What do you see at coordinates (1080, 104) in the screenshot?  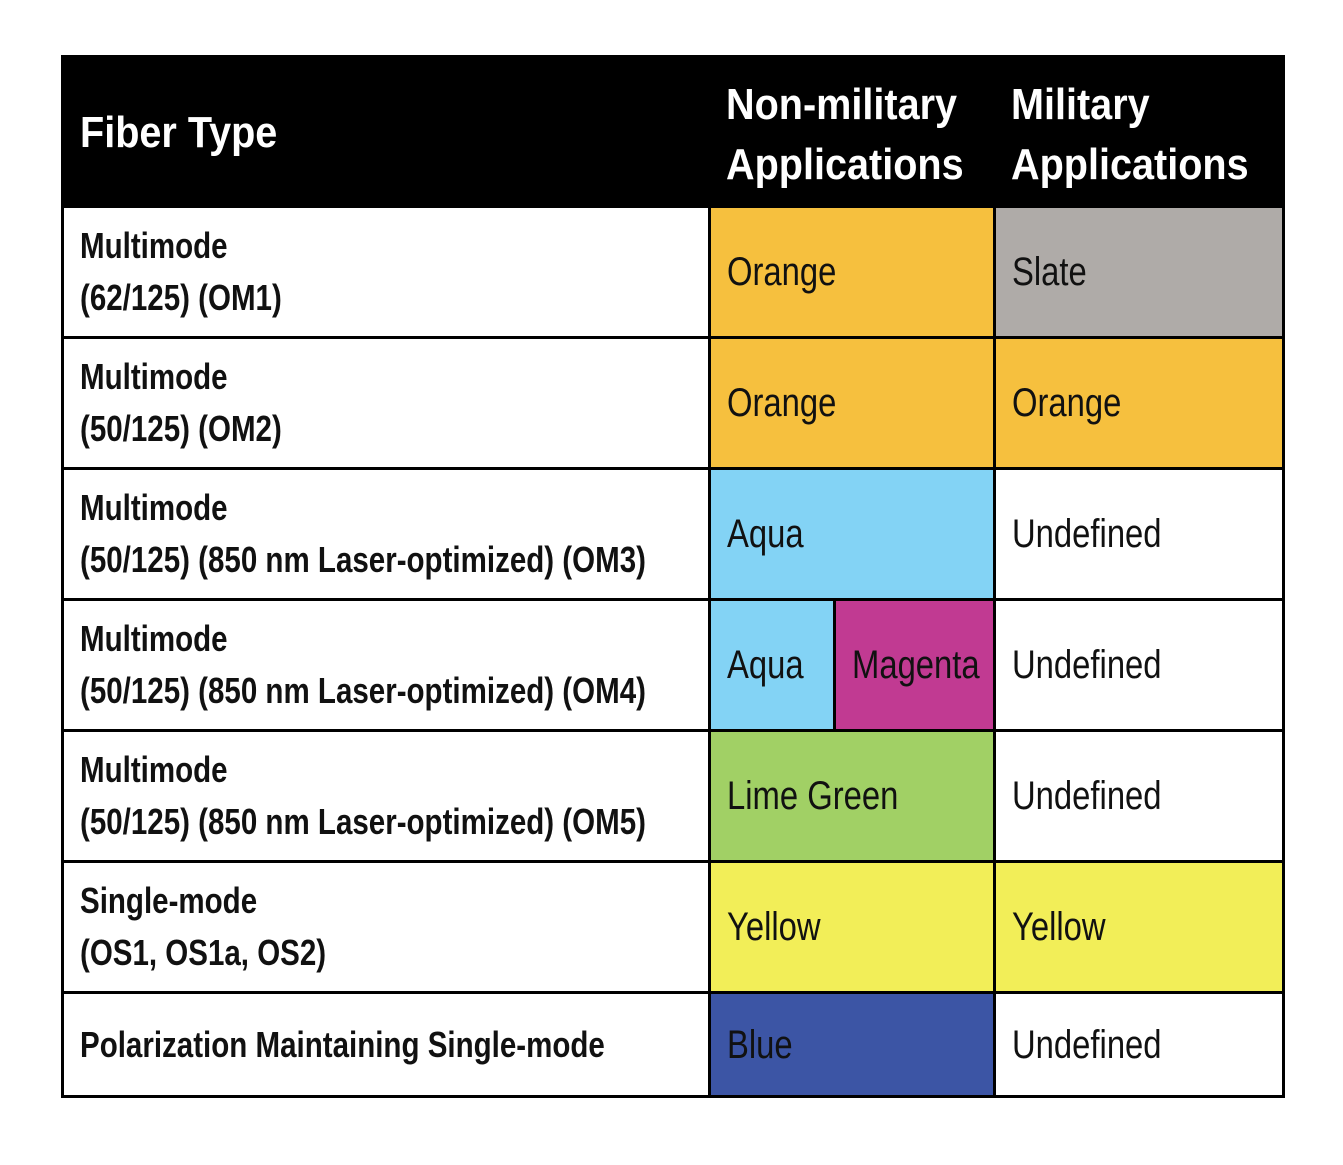 I see `header-military-line1: Military` at bounding box center [1080, 104].